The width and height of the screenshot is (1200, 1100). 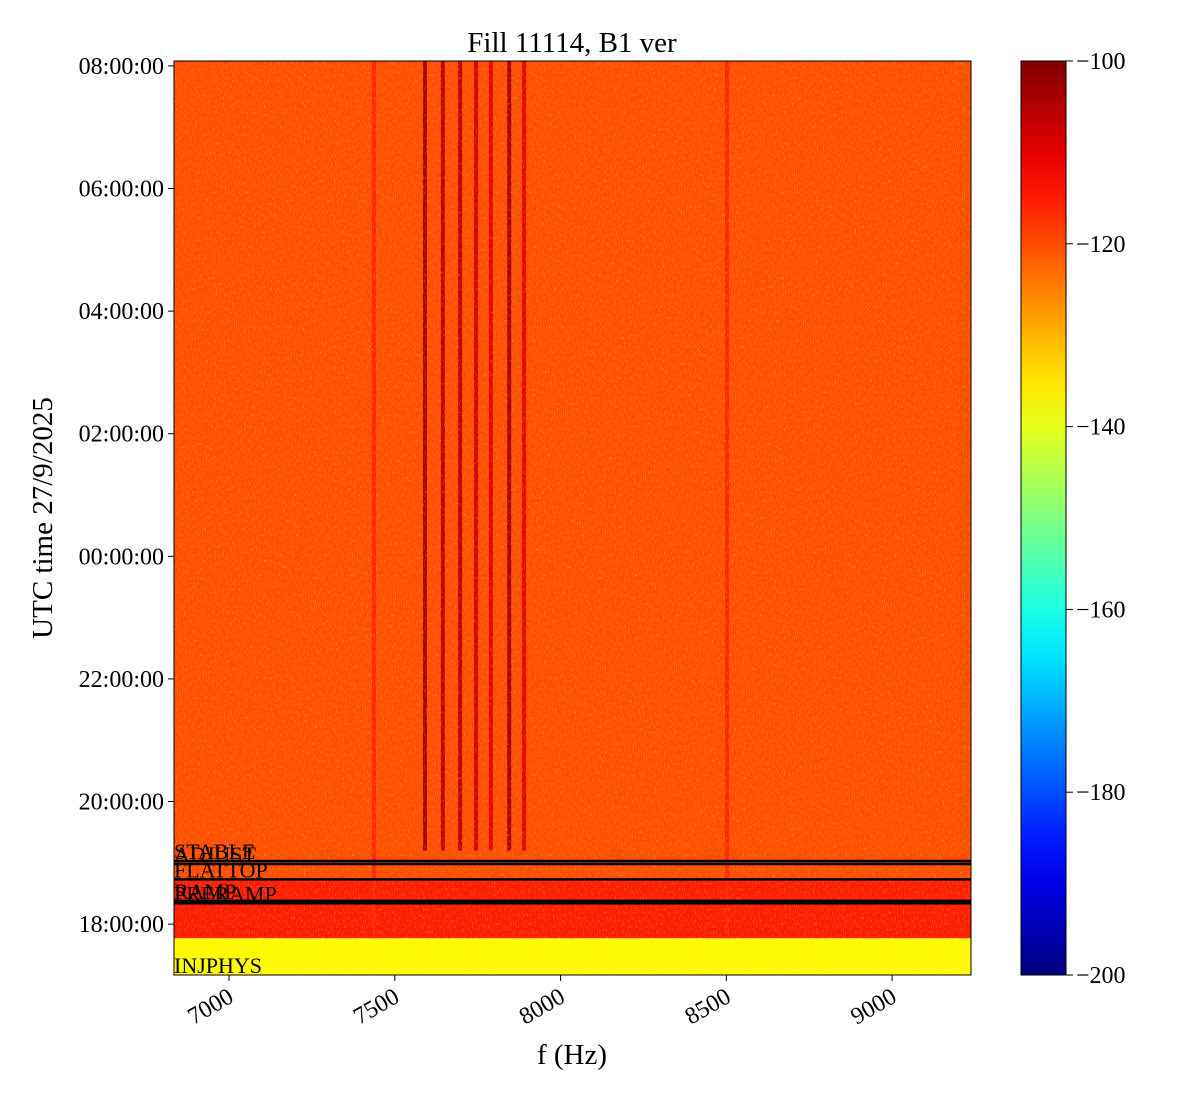 I want to click on mode-label: FLATTOP, so click(x=221, y=869).